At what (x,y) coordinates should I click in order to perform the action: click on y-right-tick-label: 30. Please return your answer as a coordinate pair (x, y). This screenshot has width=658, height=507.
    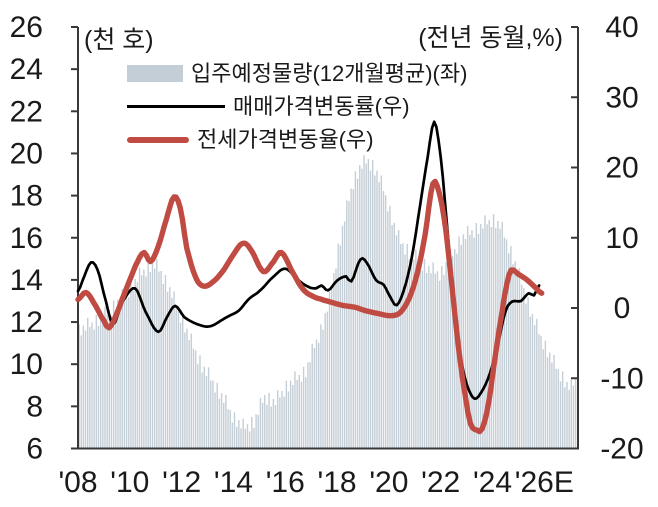
    Looking at the image, I should click on (621, 97).